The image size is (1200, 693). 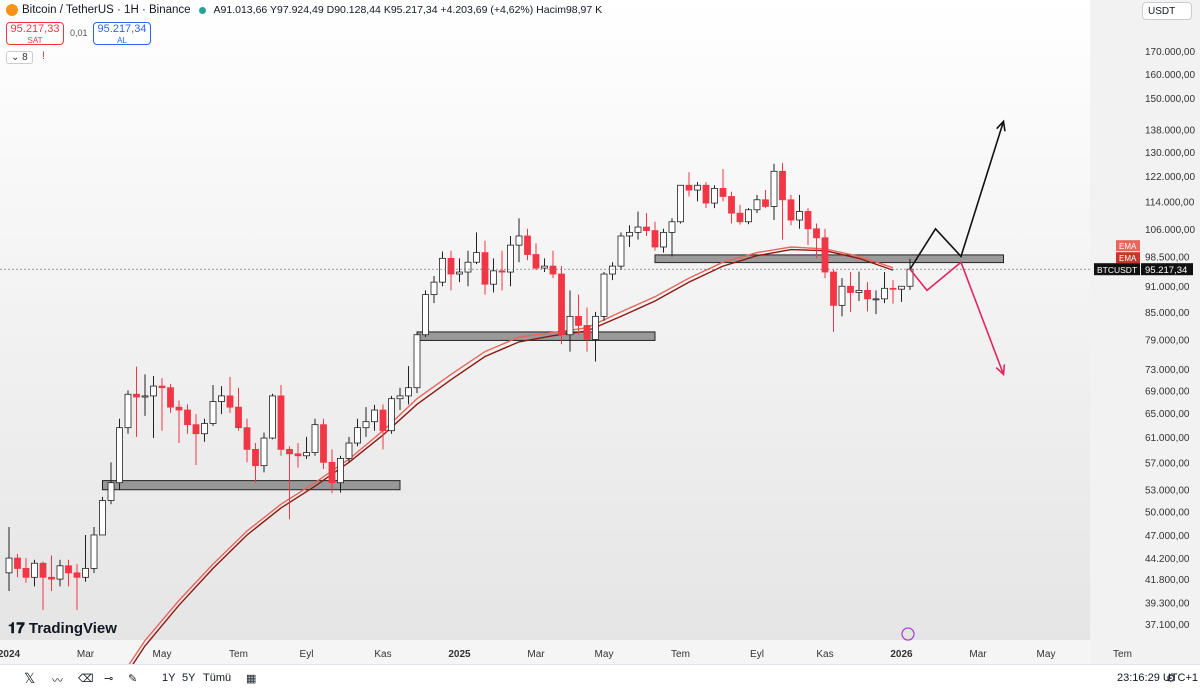 What do you see at coordinates (1167, 513) in the screenshot?
I see `y-tick-label: 50.000,00` at bounding box center [1167, 513].